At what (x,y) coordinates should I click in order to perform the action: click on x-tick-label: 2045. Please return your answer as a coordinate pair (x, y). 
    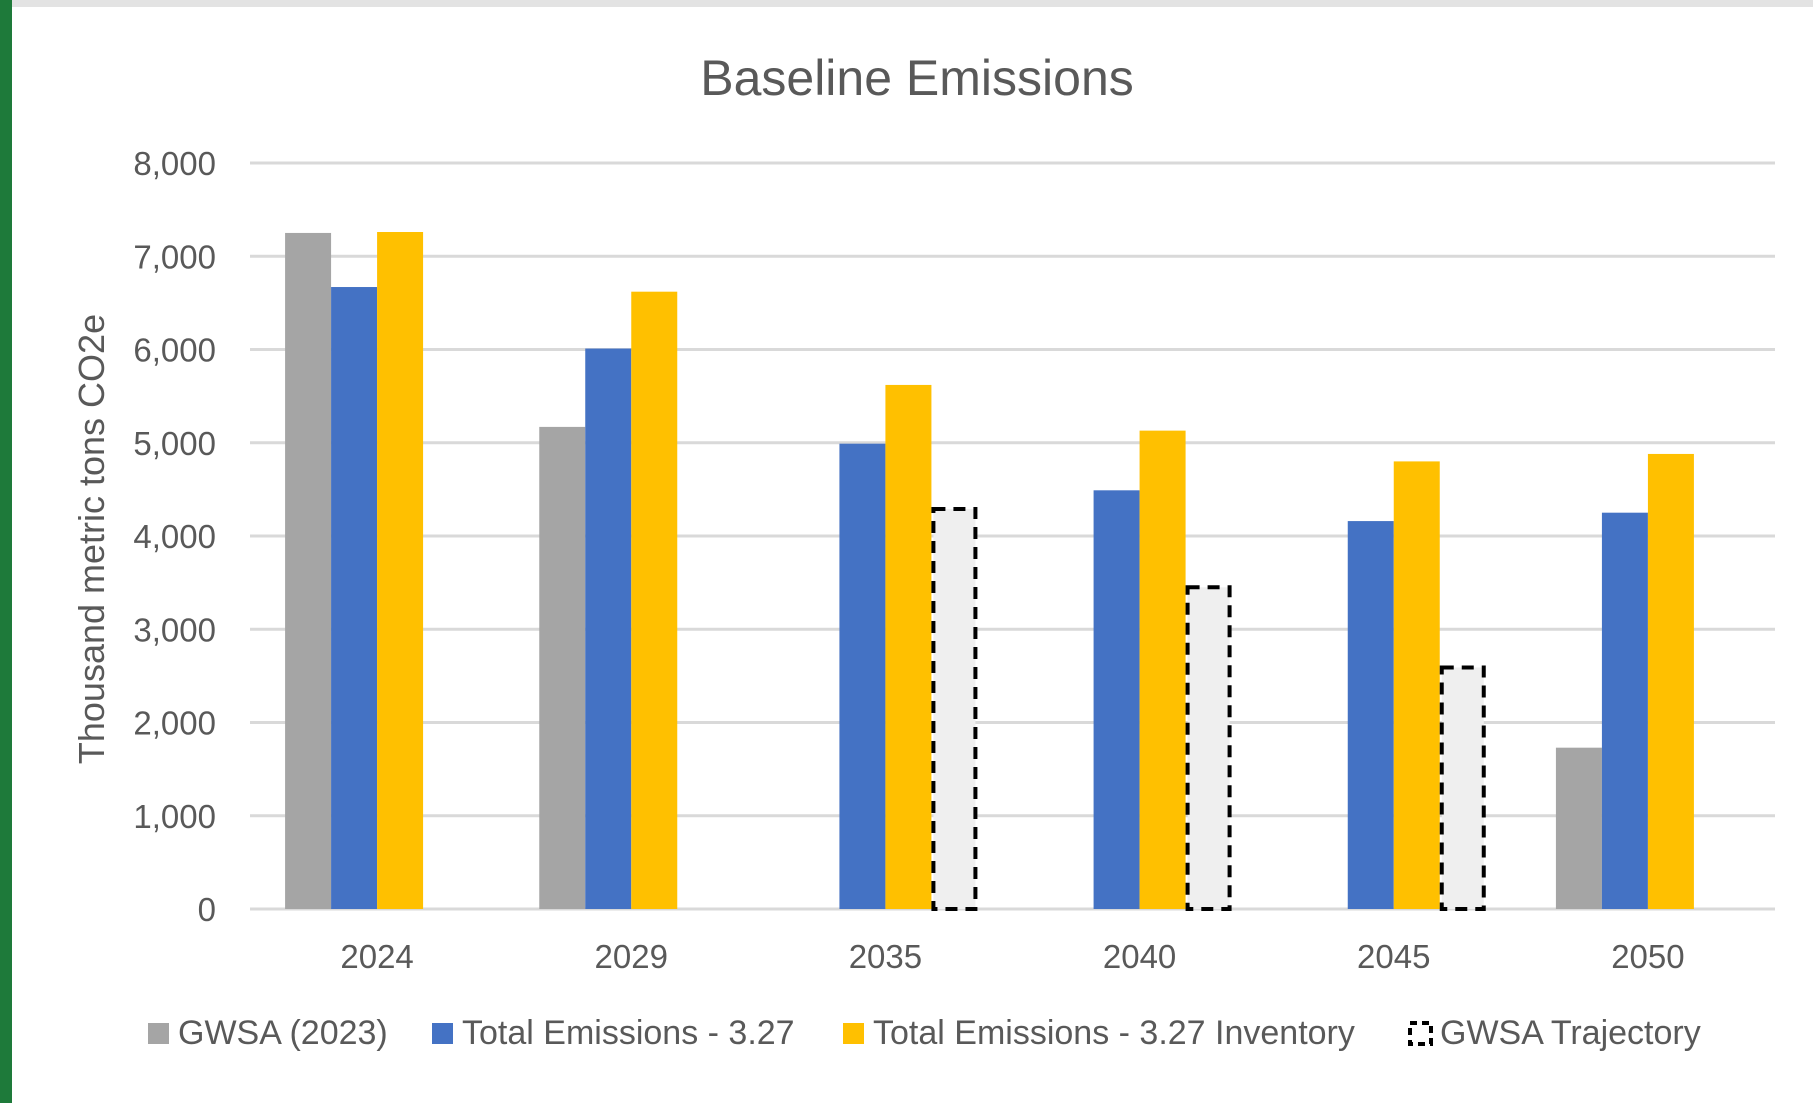
    Looking at the image, I should click on (1393, 956).